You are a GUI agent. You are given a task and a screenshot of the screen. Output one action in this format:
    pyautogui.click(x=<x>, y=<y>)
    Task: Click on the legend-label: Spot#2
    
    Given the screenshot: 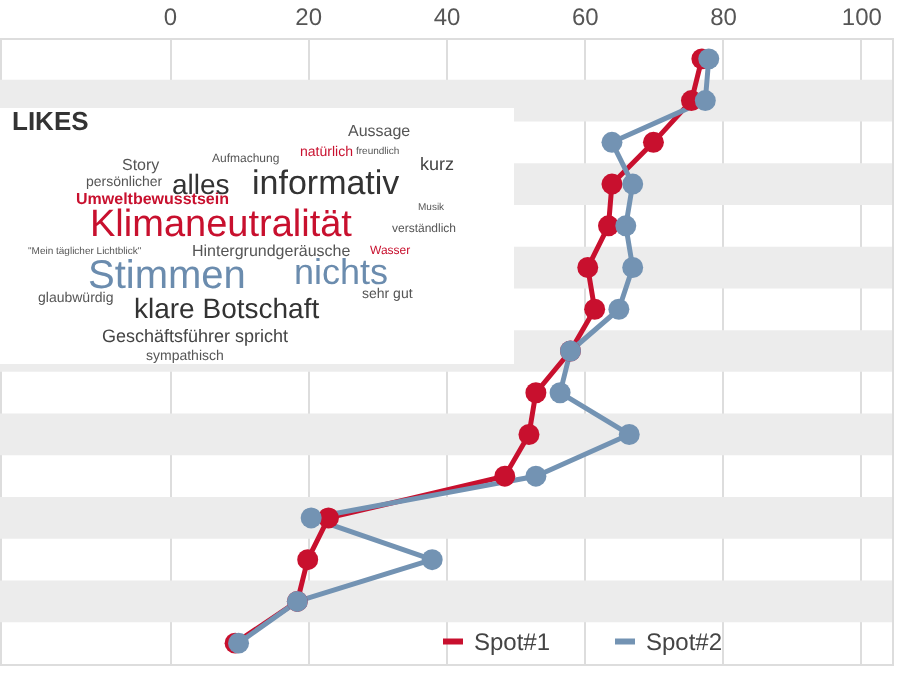 What is the action you would take?
    pyautogui.click(x=684, y=641)
    